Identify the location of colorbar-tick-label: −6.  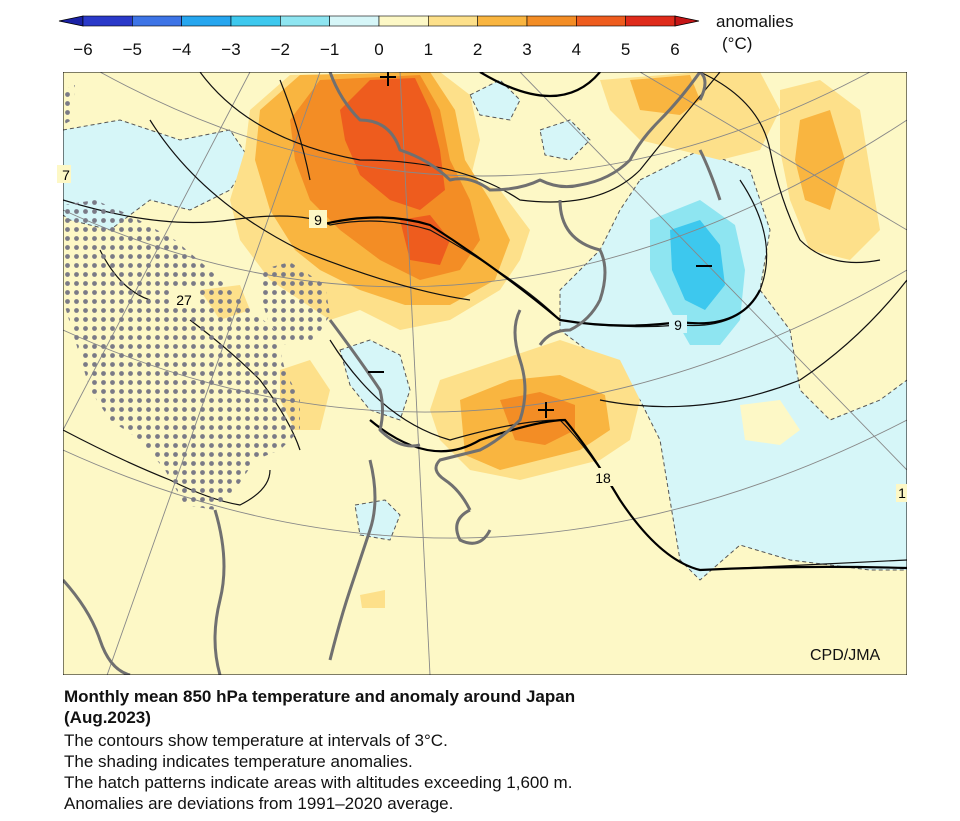
(82, 49).